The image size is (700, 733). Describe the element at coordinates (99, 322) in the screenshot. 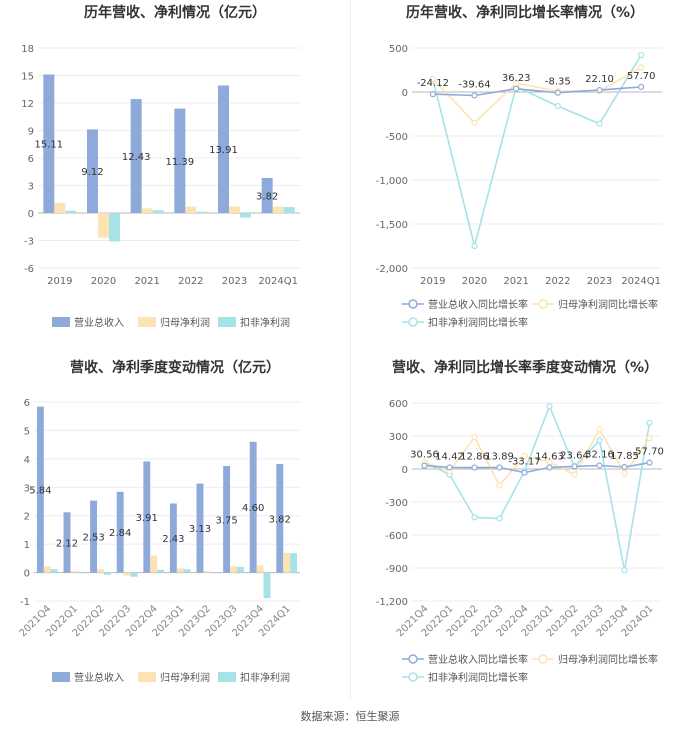

I see `legend-label: 营业总收入` at that location.